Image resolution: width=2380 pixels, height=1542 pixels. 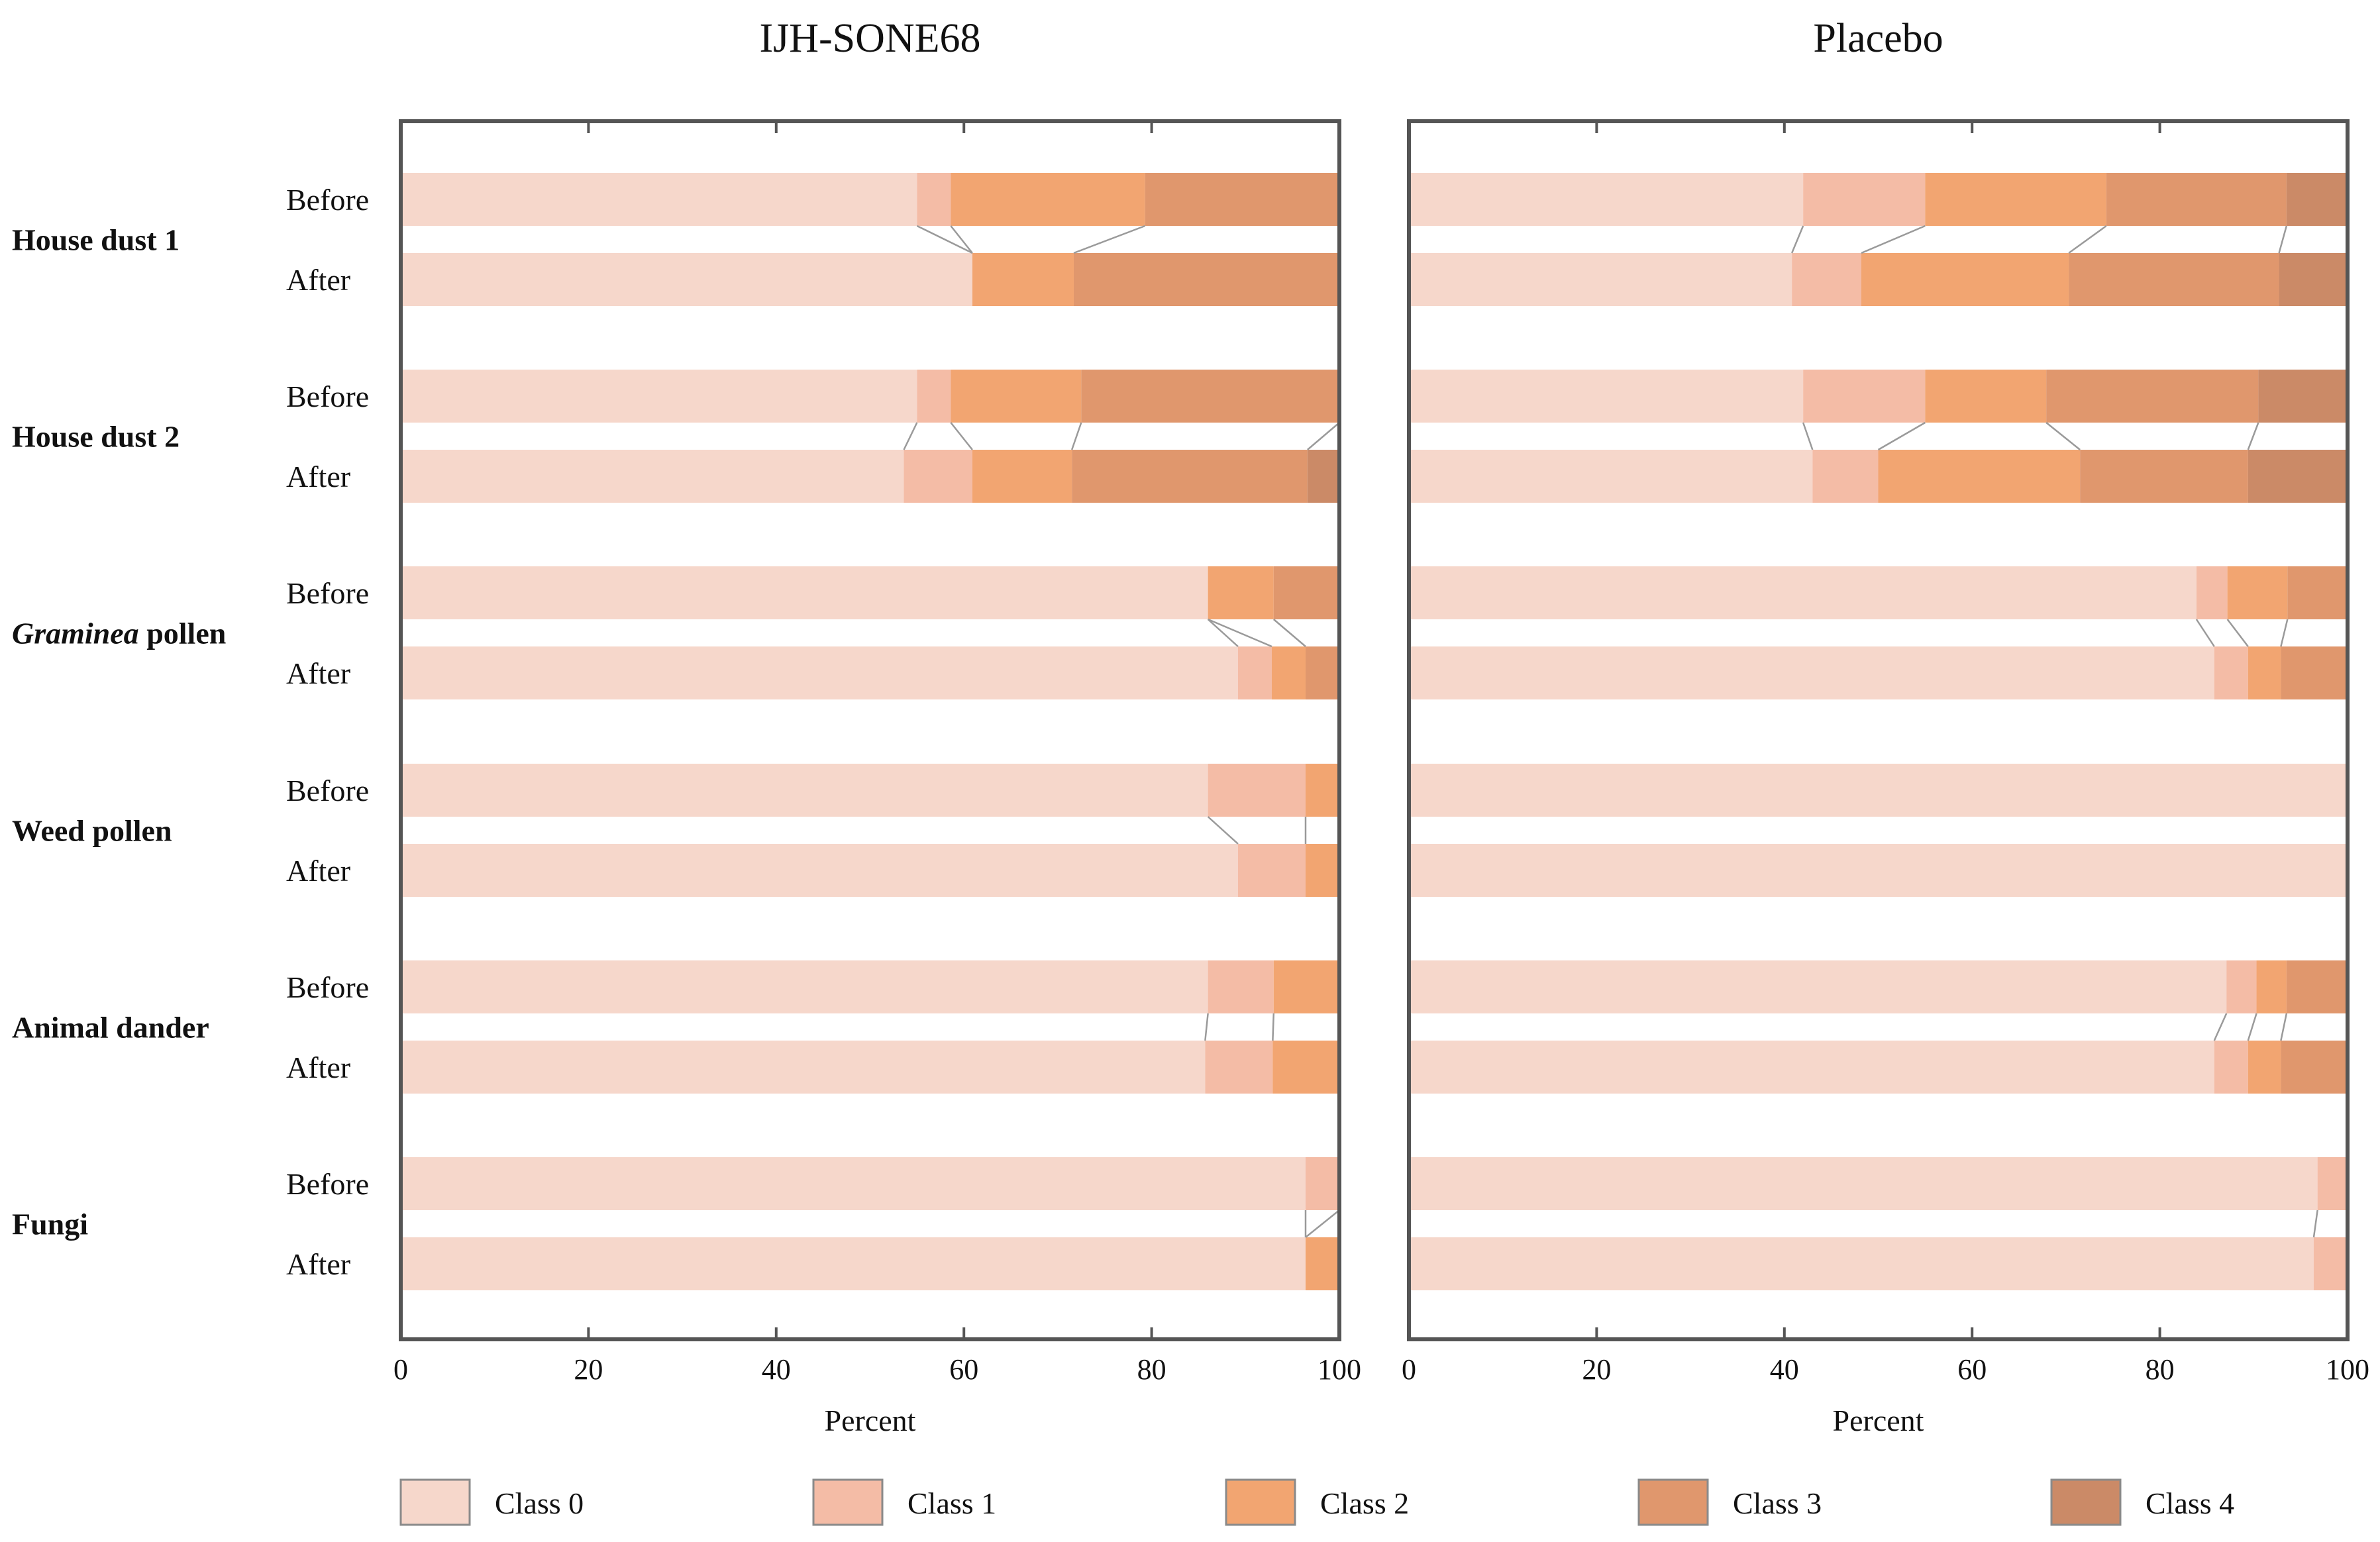 What do you see at coordinates (1777, 1503) in the screenshot?
I see `legend-label: Class 3` at bounding box center [1777, 1503].